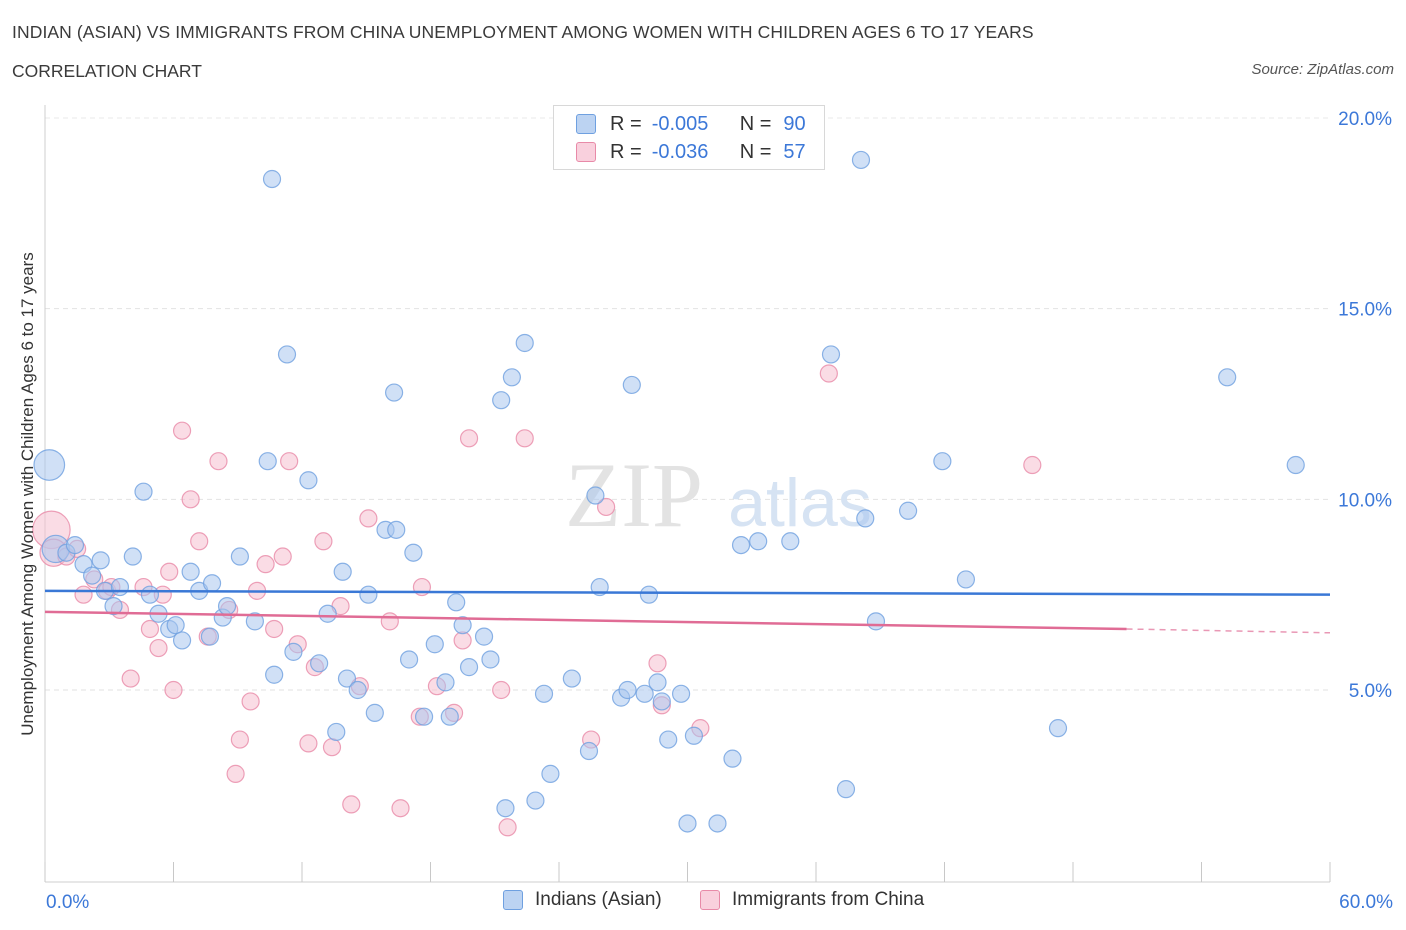 The height and width of the screenshot is (930, 1406). I want to click on legend-label-indians: Indians (Asian), so click(598, 899).